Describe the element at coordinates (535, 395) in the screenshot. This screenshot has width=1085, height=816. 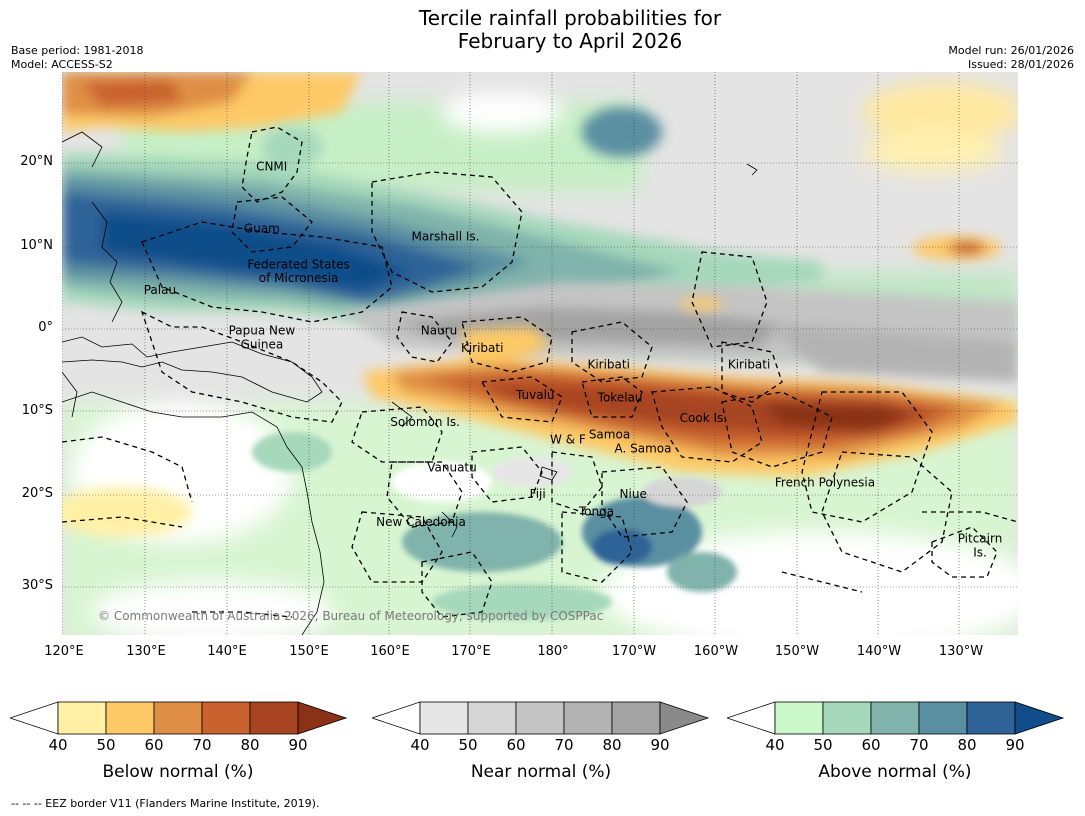
I see `place-label-12: Tuvalu` at that location.